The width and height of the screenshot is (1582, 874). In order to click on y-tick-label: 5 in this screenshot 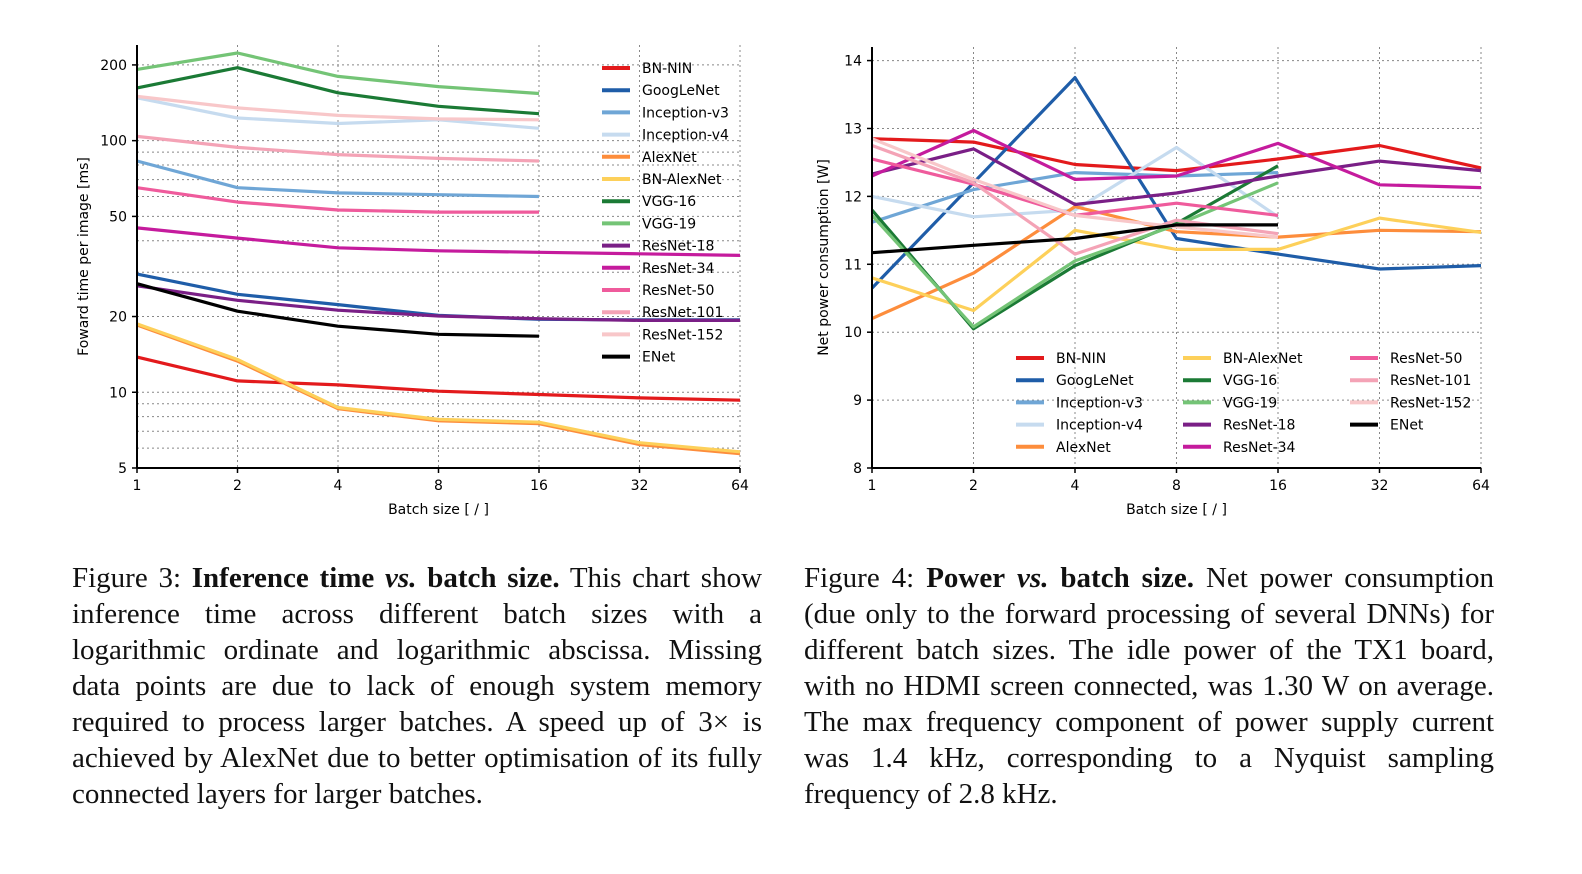, I will do `click(122, 469)`.